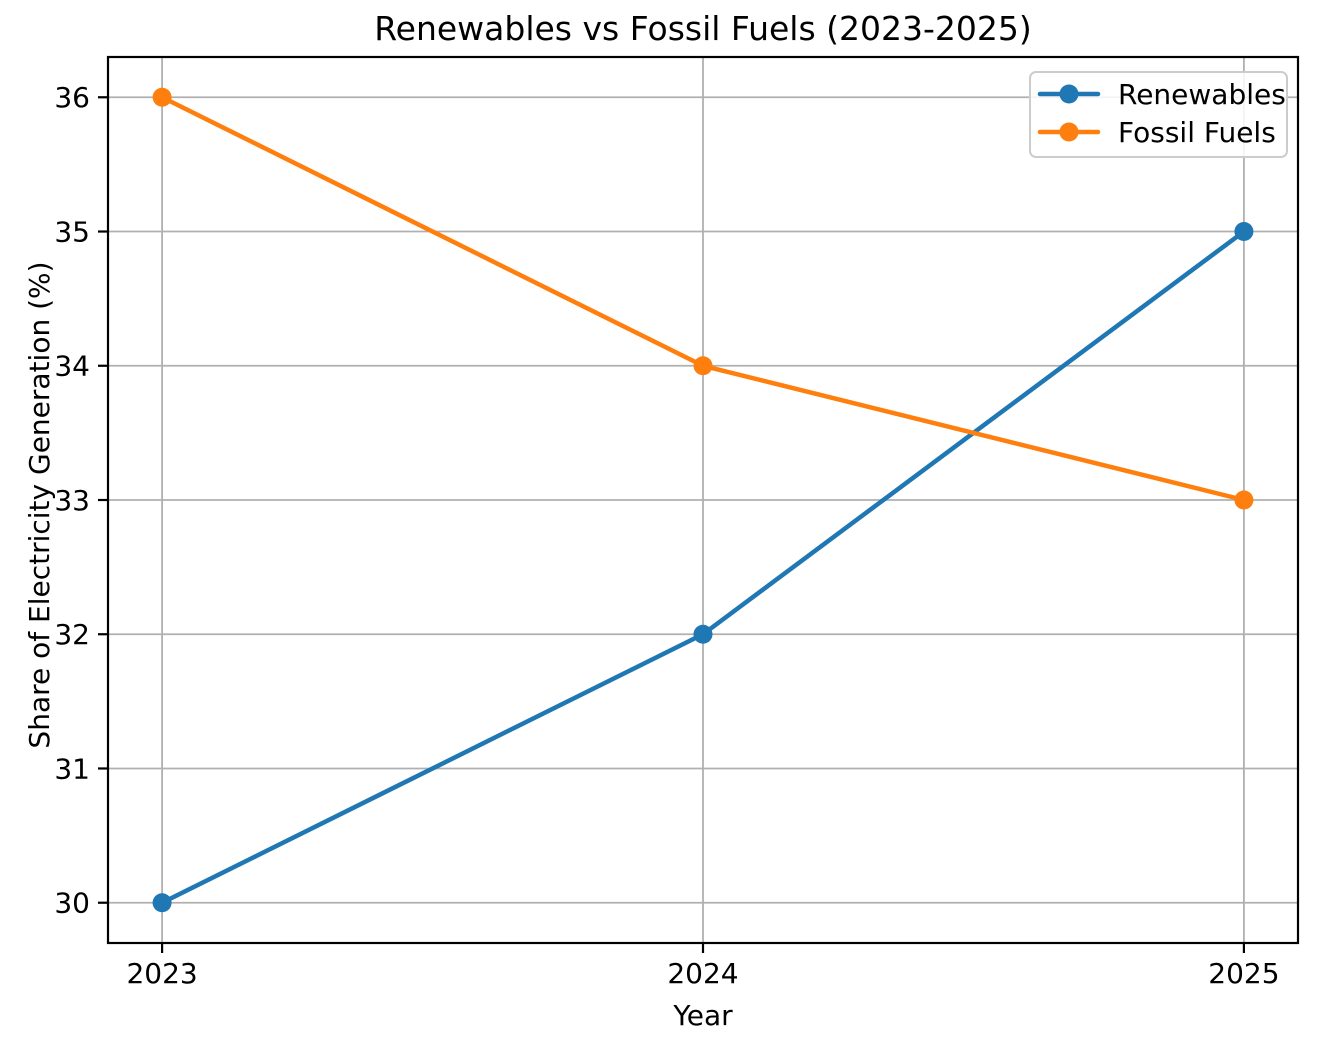  Describe the element at coordinates (72, 231) in the screenshot. I see `y-tick-label: 35` at that location.